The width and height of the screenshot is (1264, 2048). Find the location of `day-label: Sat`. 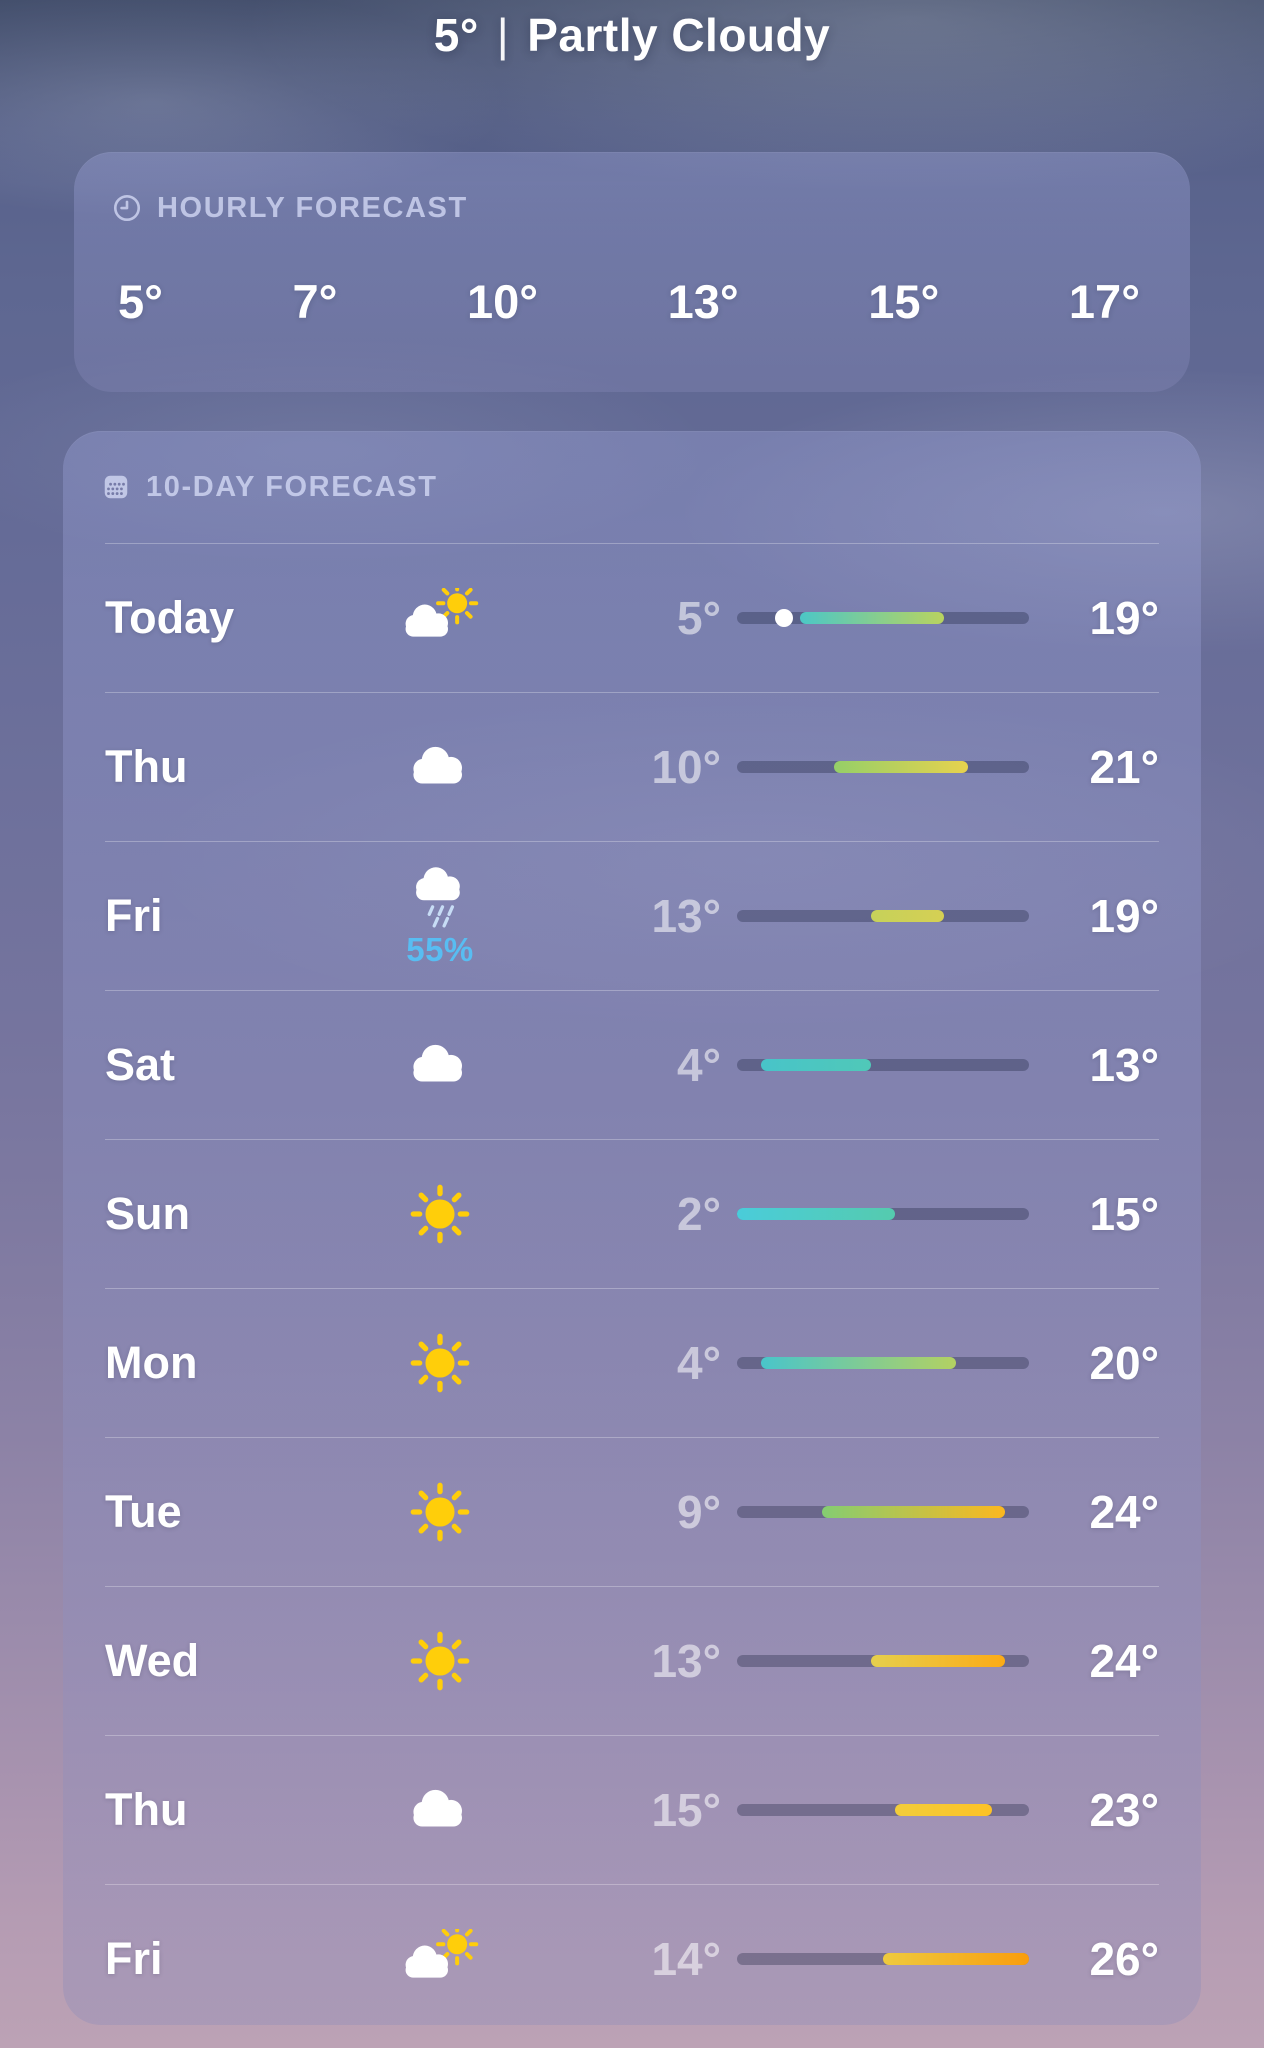

day-label: Sat is located at coordinates (140, 1064).